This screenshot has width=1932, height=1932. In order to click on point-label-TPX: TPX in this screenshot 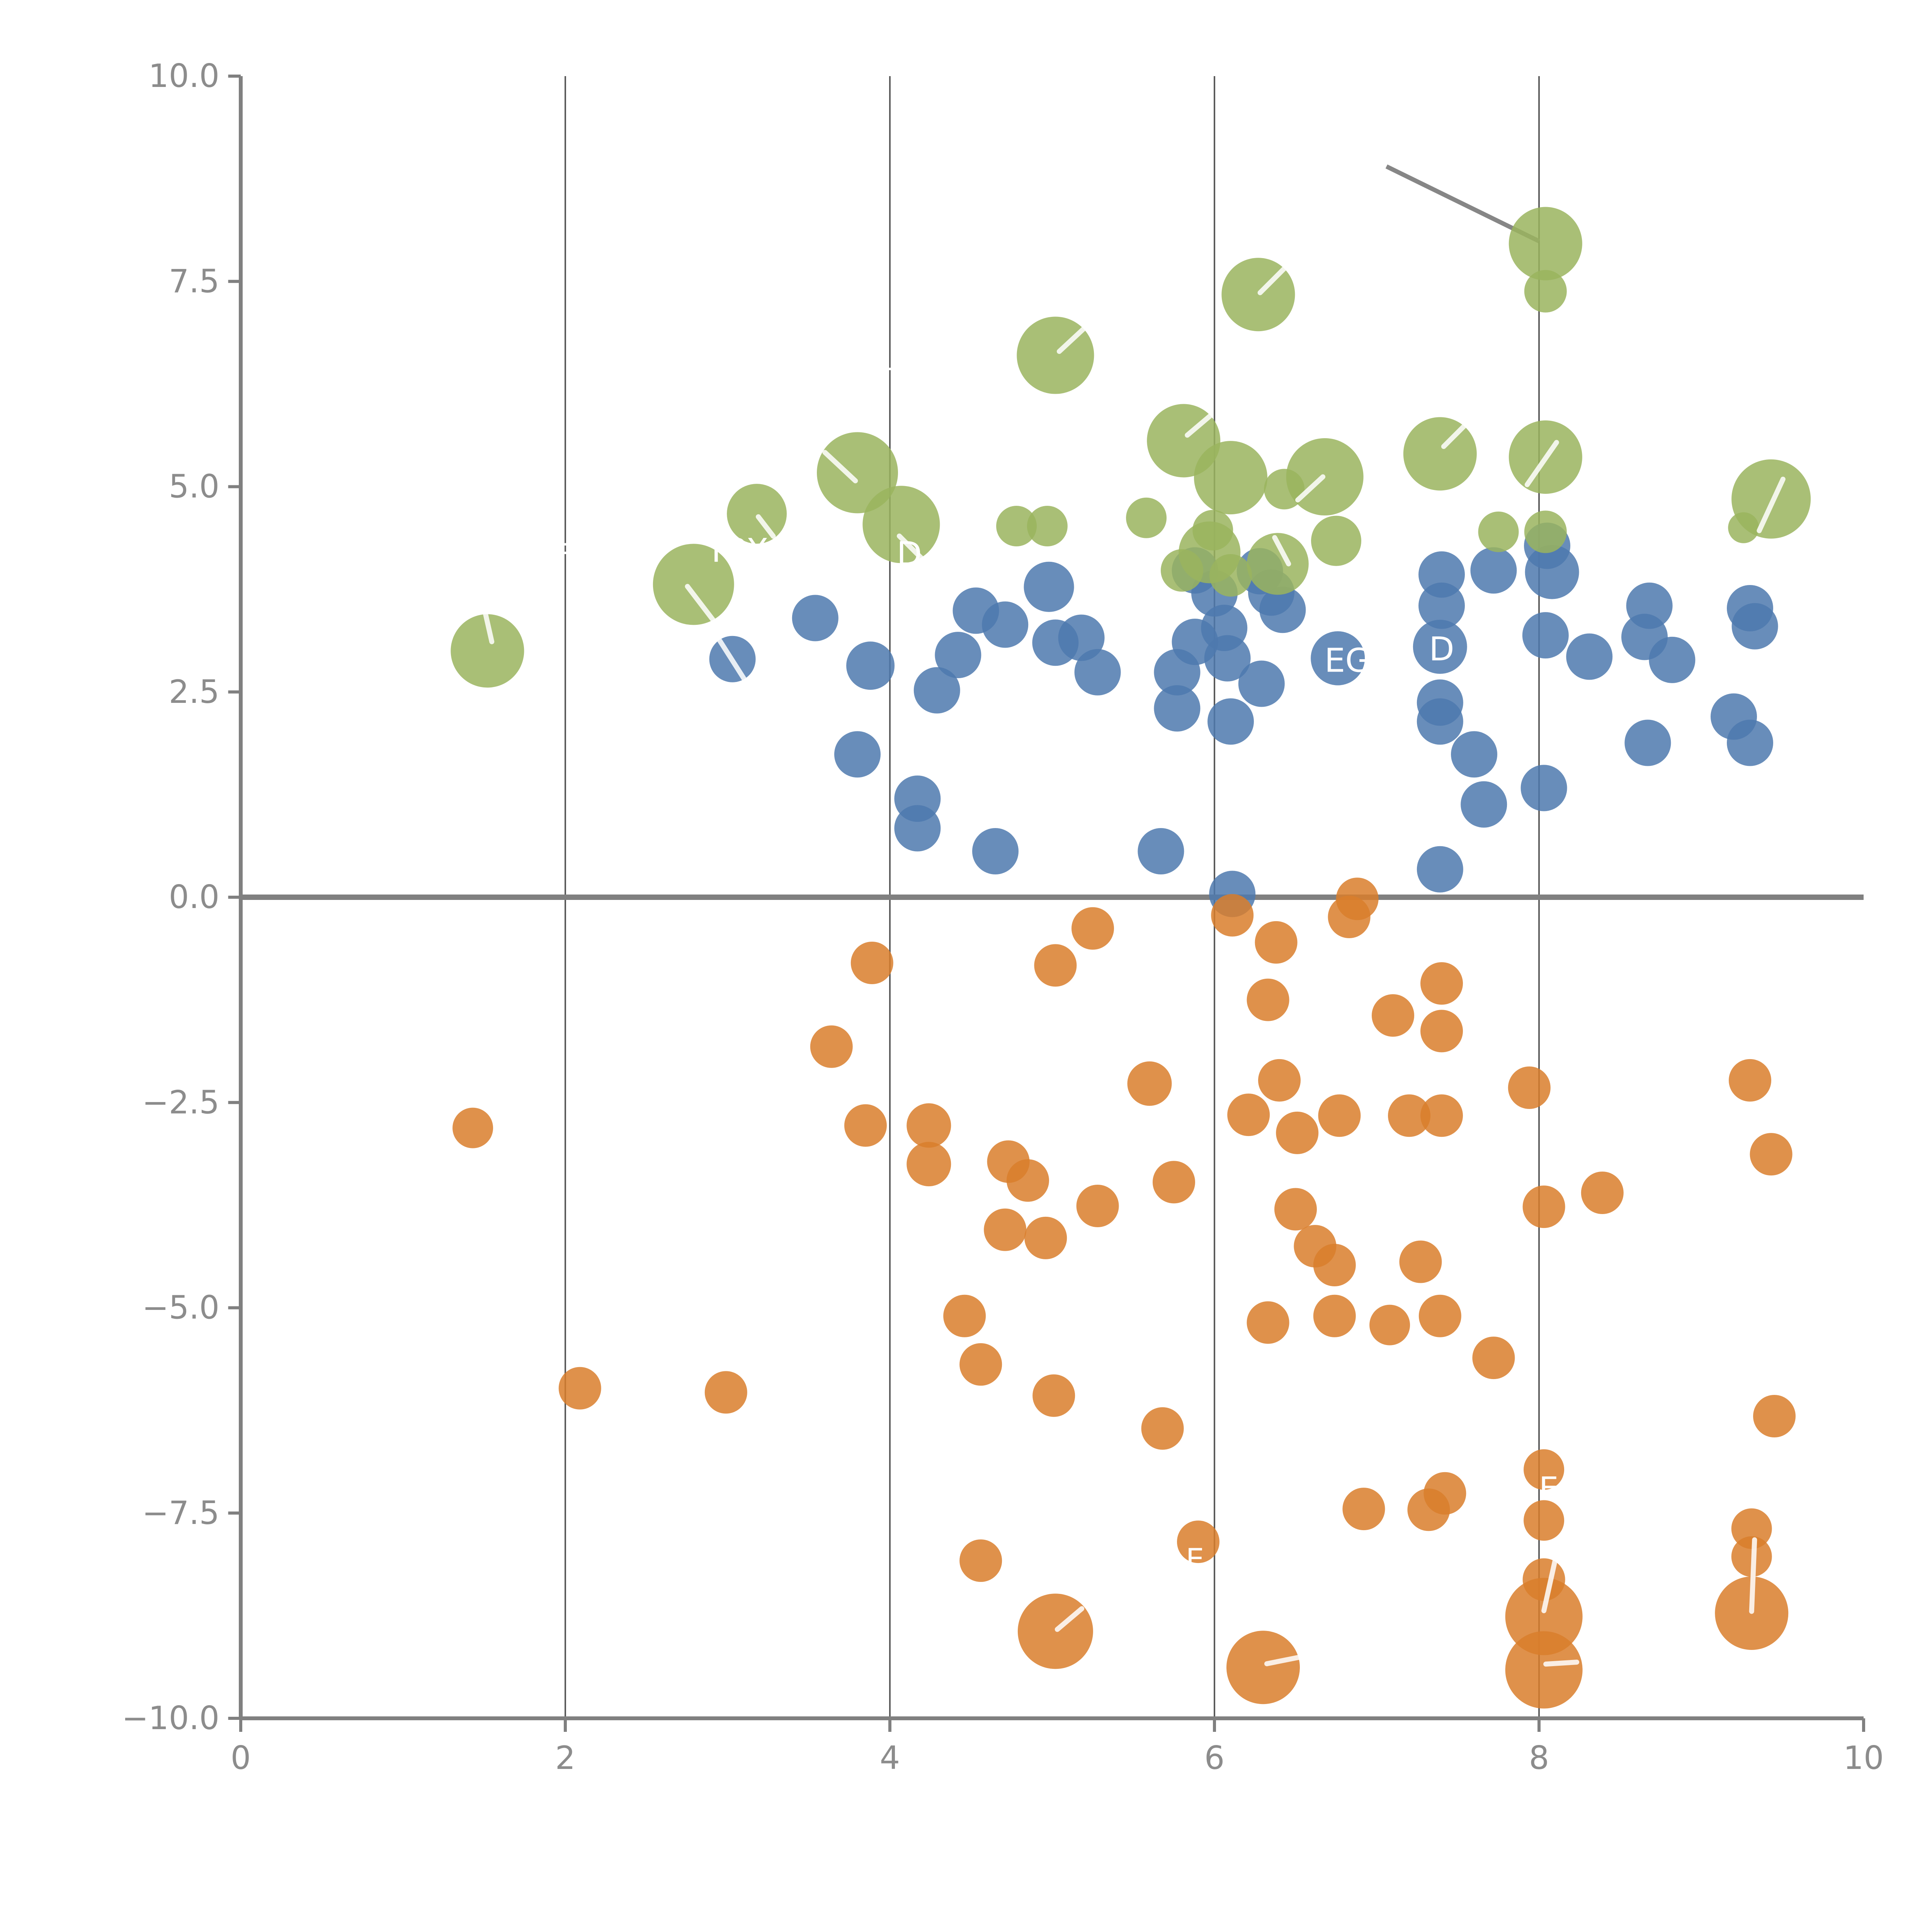, I will do `click(737, 551)`.